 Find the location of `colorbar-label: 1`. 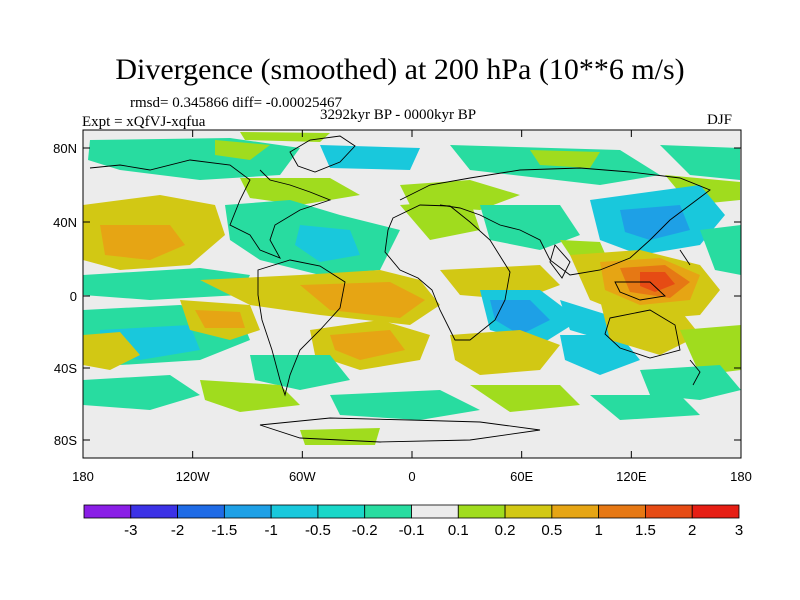

colorbar-label: 1 is located at coordinates (598, 530).